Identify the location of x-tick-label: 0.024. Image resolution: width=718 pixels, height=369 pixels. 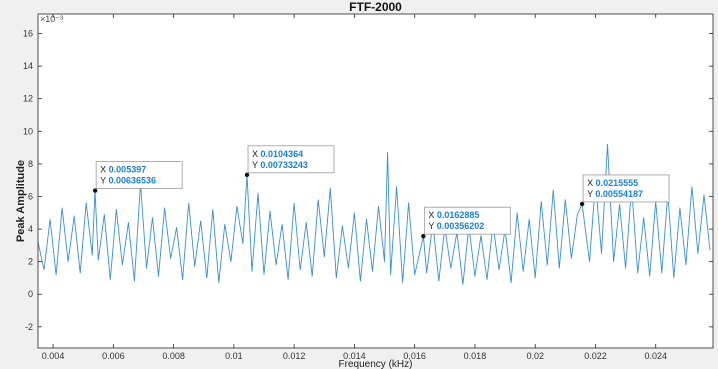
(655, 356).